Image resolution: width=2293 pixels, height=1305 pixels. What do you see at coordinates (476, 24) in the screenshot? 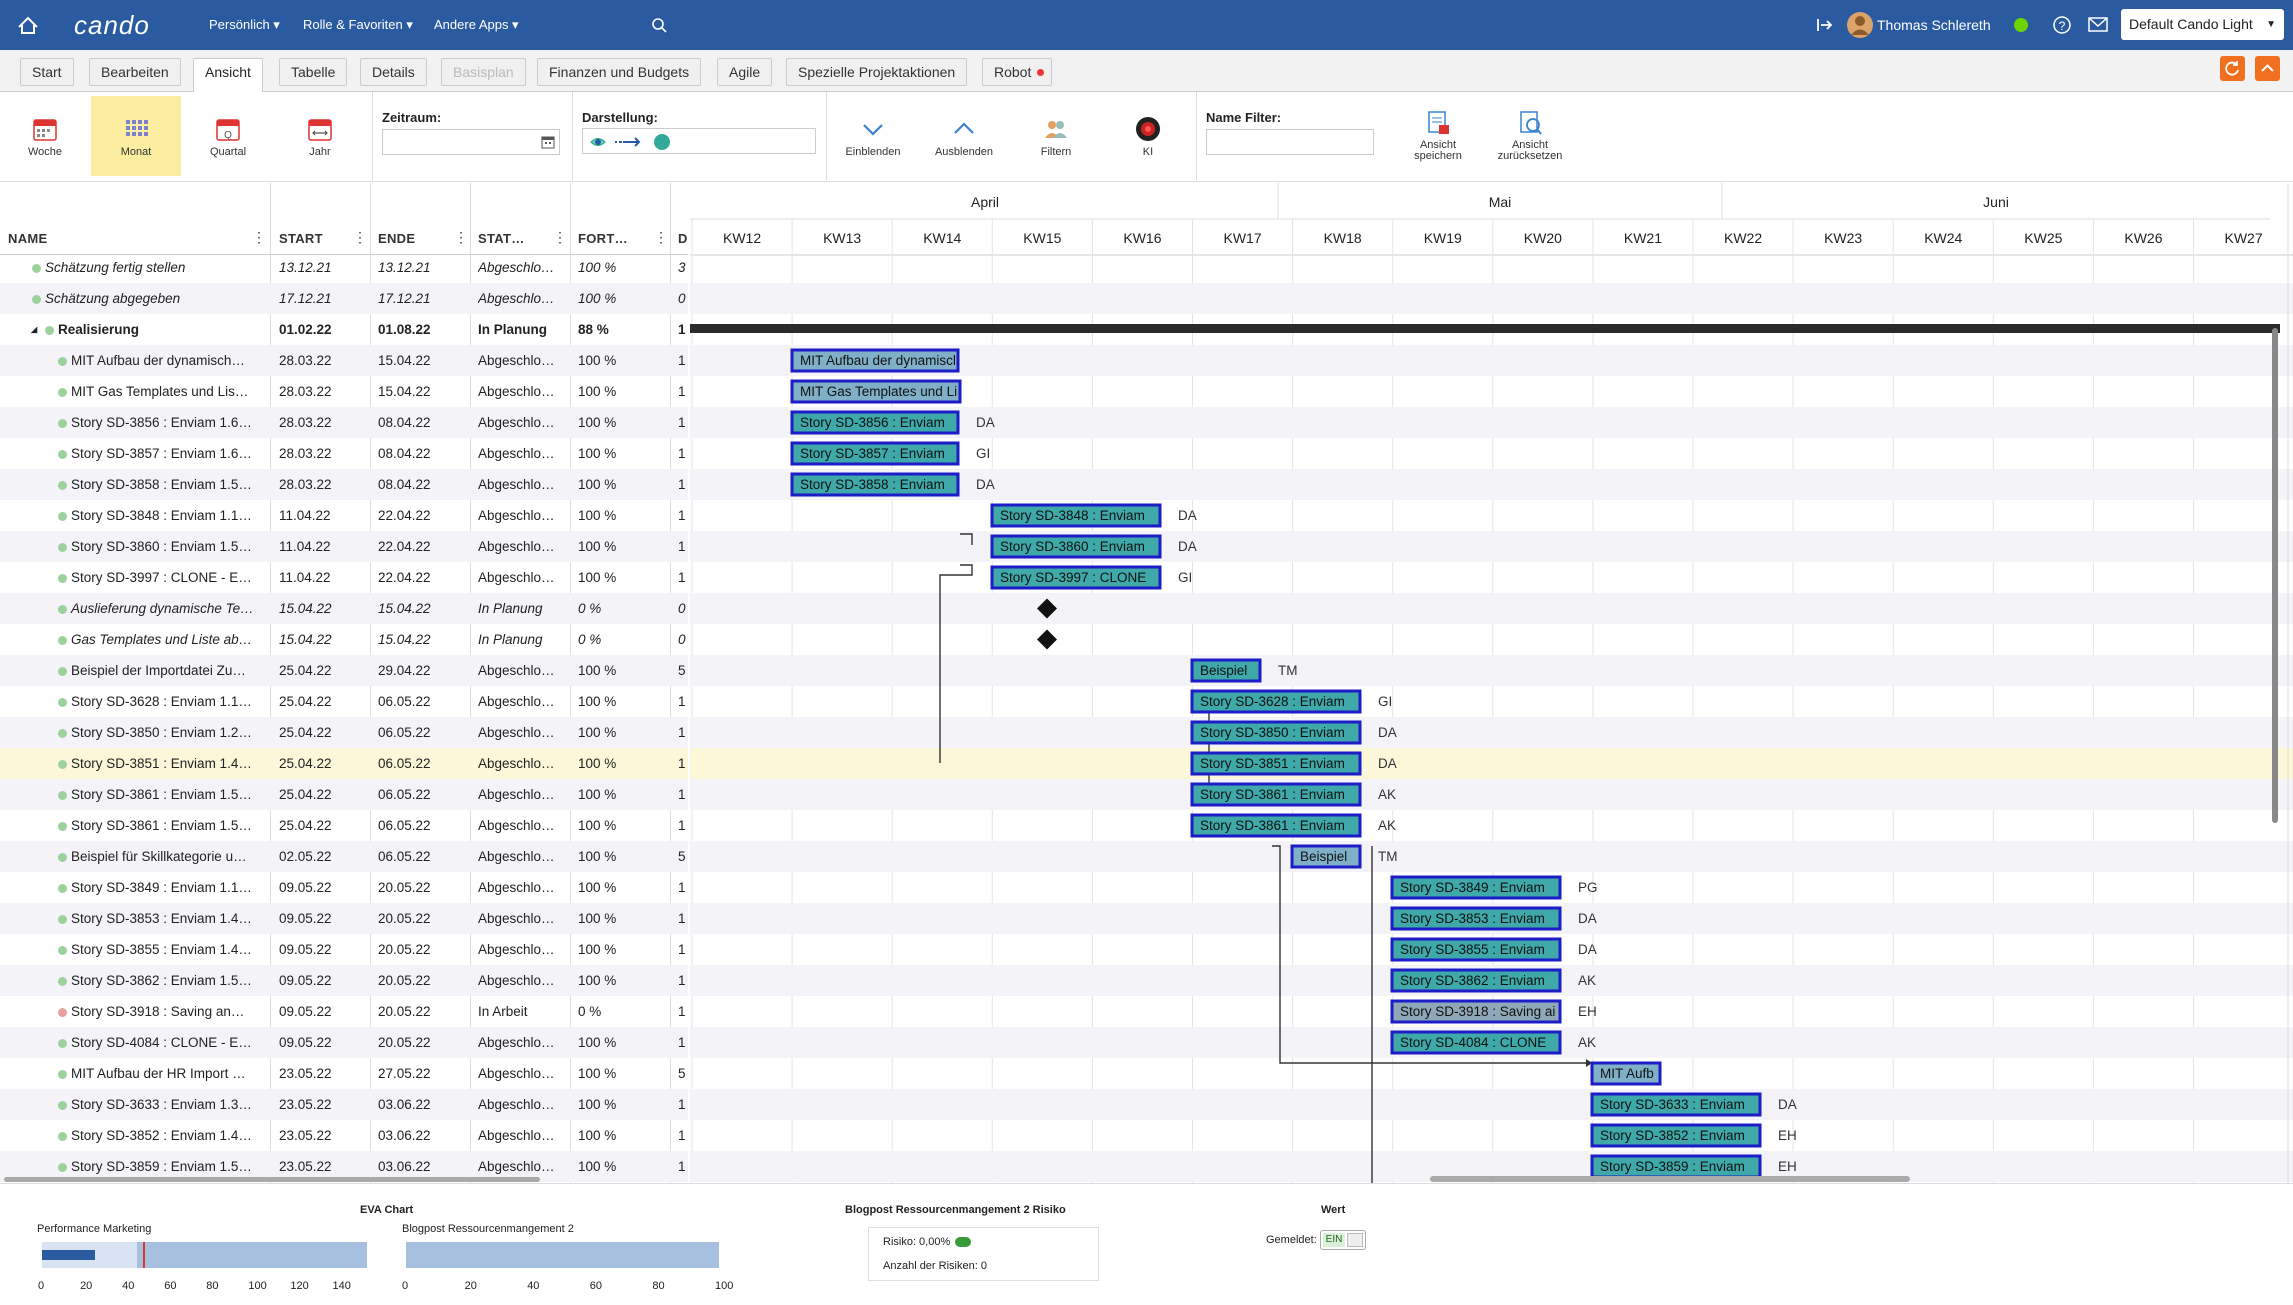
I see `menu-andere-apps: Andere Apps ▾` at bounding box center [476, 24].